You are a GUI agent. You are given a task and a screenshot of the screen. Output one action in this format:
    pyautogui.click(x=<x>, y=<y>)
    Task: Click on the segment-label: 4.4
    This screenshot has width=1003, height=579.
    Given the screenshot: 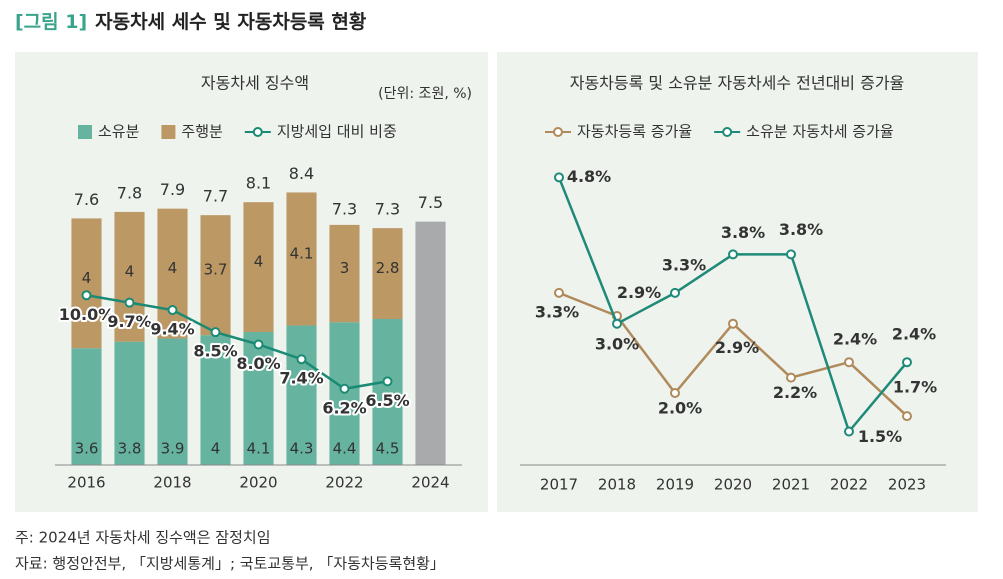 What is the action you would take?
    pyautogui.click(x=345, y=449)
    